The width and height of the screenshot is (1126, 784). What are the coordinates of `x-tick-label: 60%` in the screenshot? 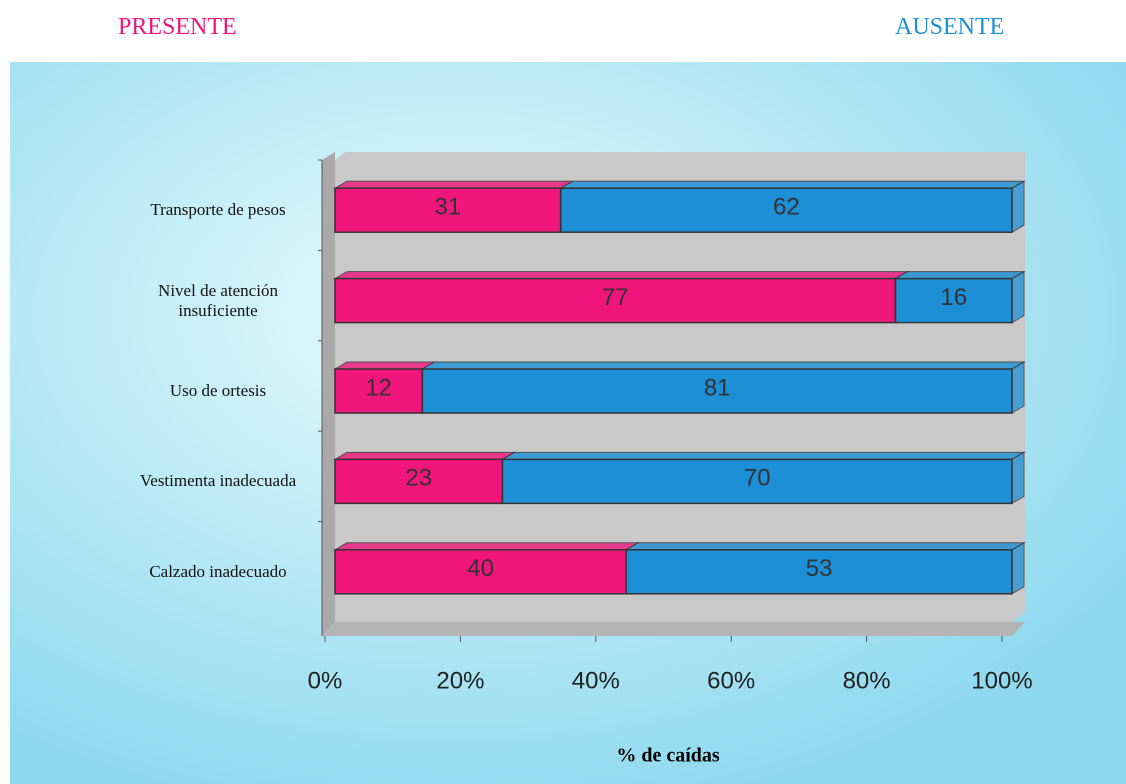 It's located at (731, 680).